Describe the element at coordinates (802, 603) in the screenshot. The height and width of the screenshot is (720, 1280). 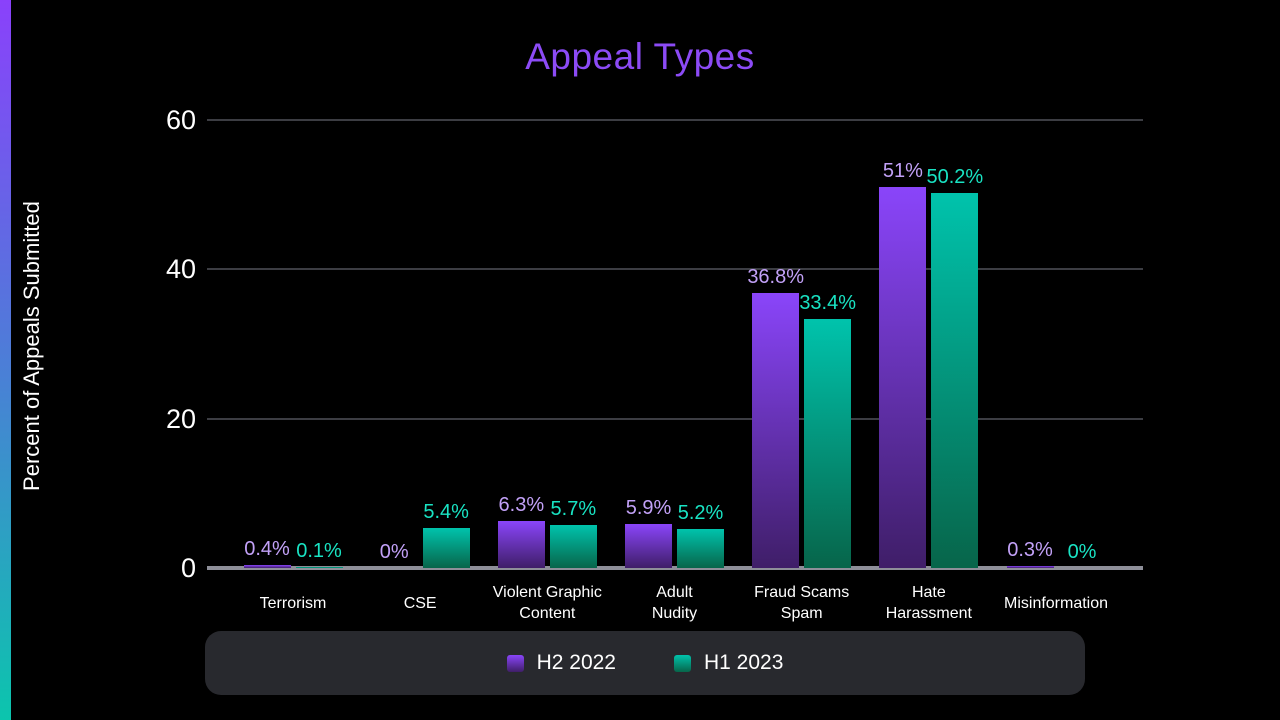
I see `category-label: Fraud Scams Spam` at that location.